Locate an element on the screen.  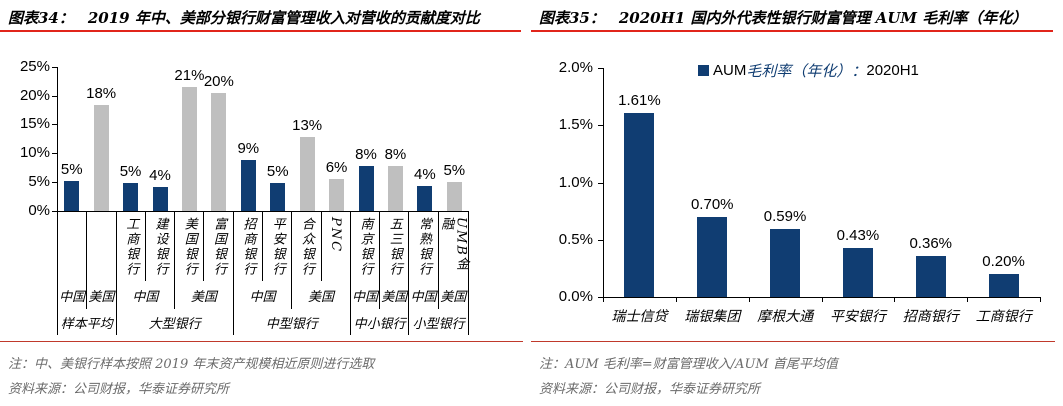
figure35-separator-rule is located at coordinates (793, 341).